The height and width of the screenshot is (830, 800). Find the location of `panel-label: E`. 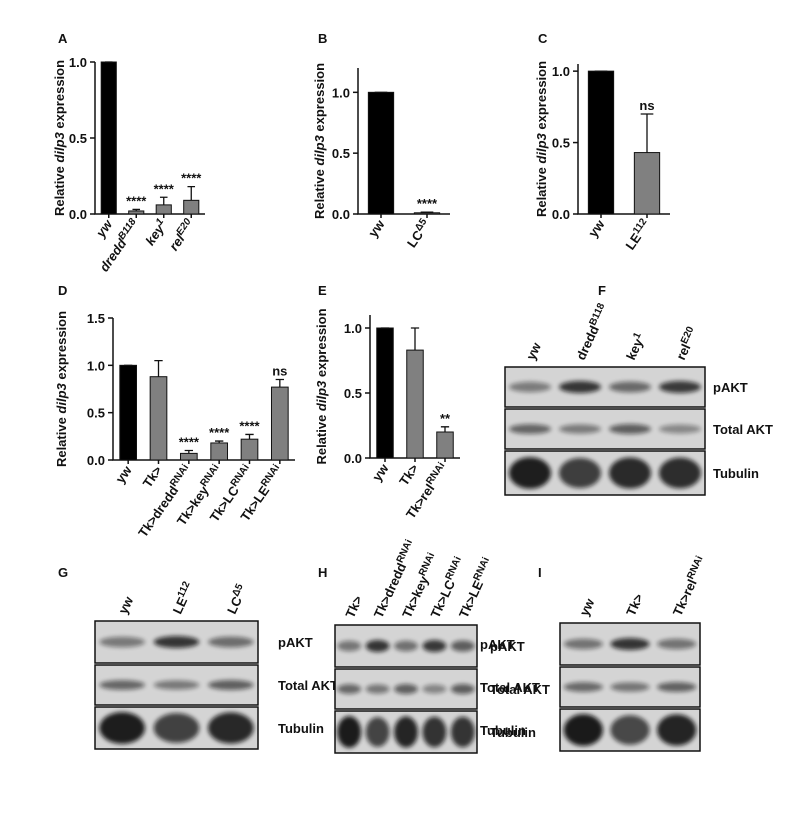

panel-label: E is located at coordinates (322, 290).